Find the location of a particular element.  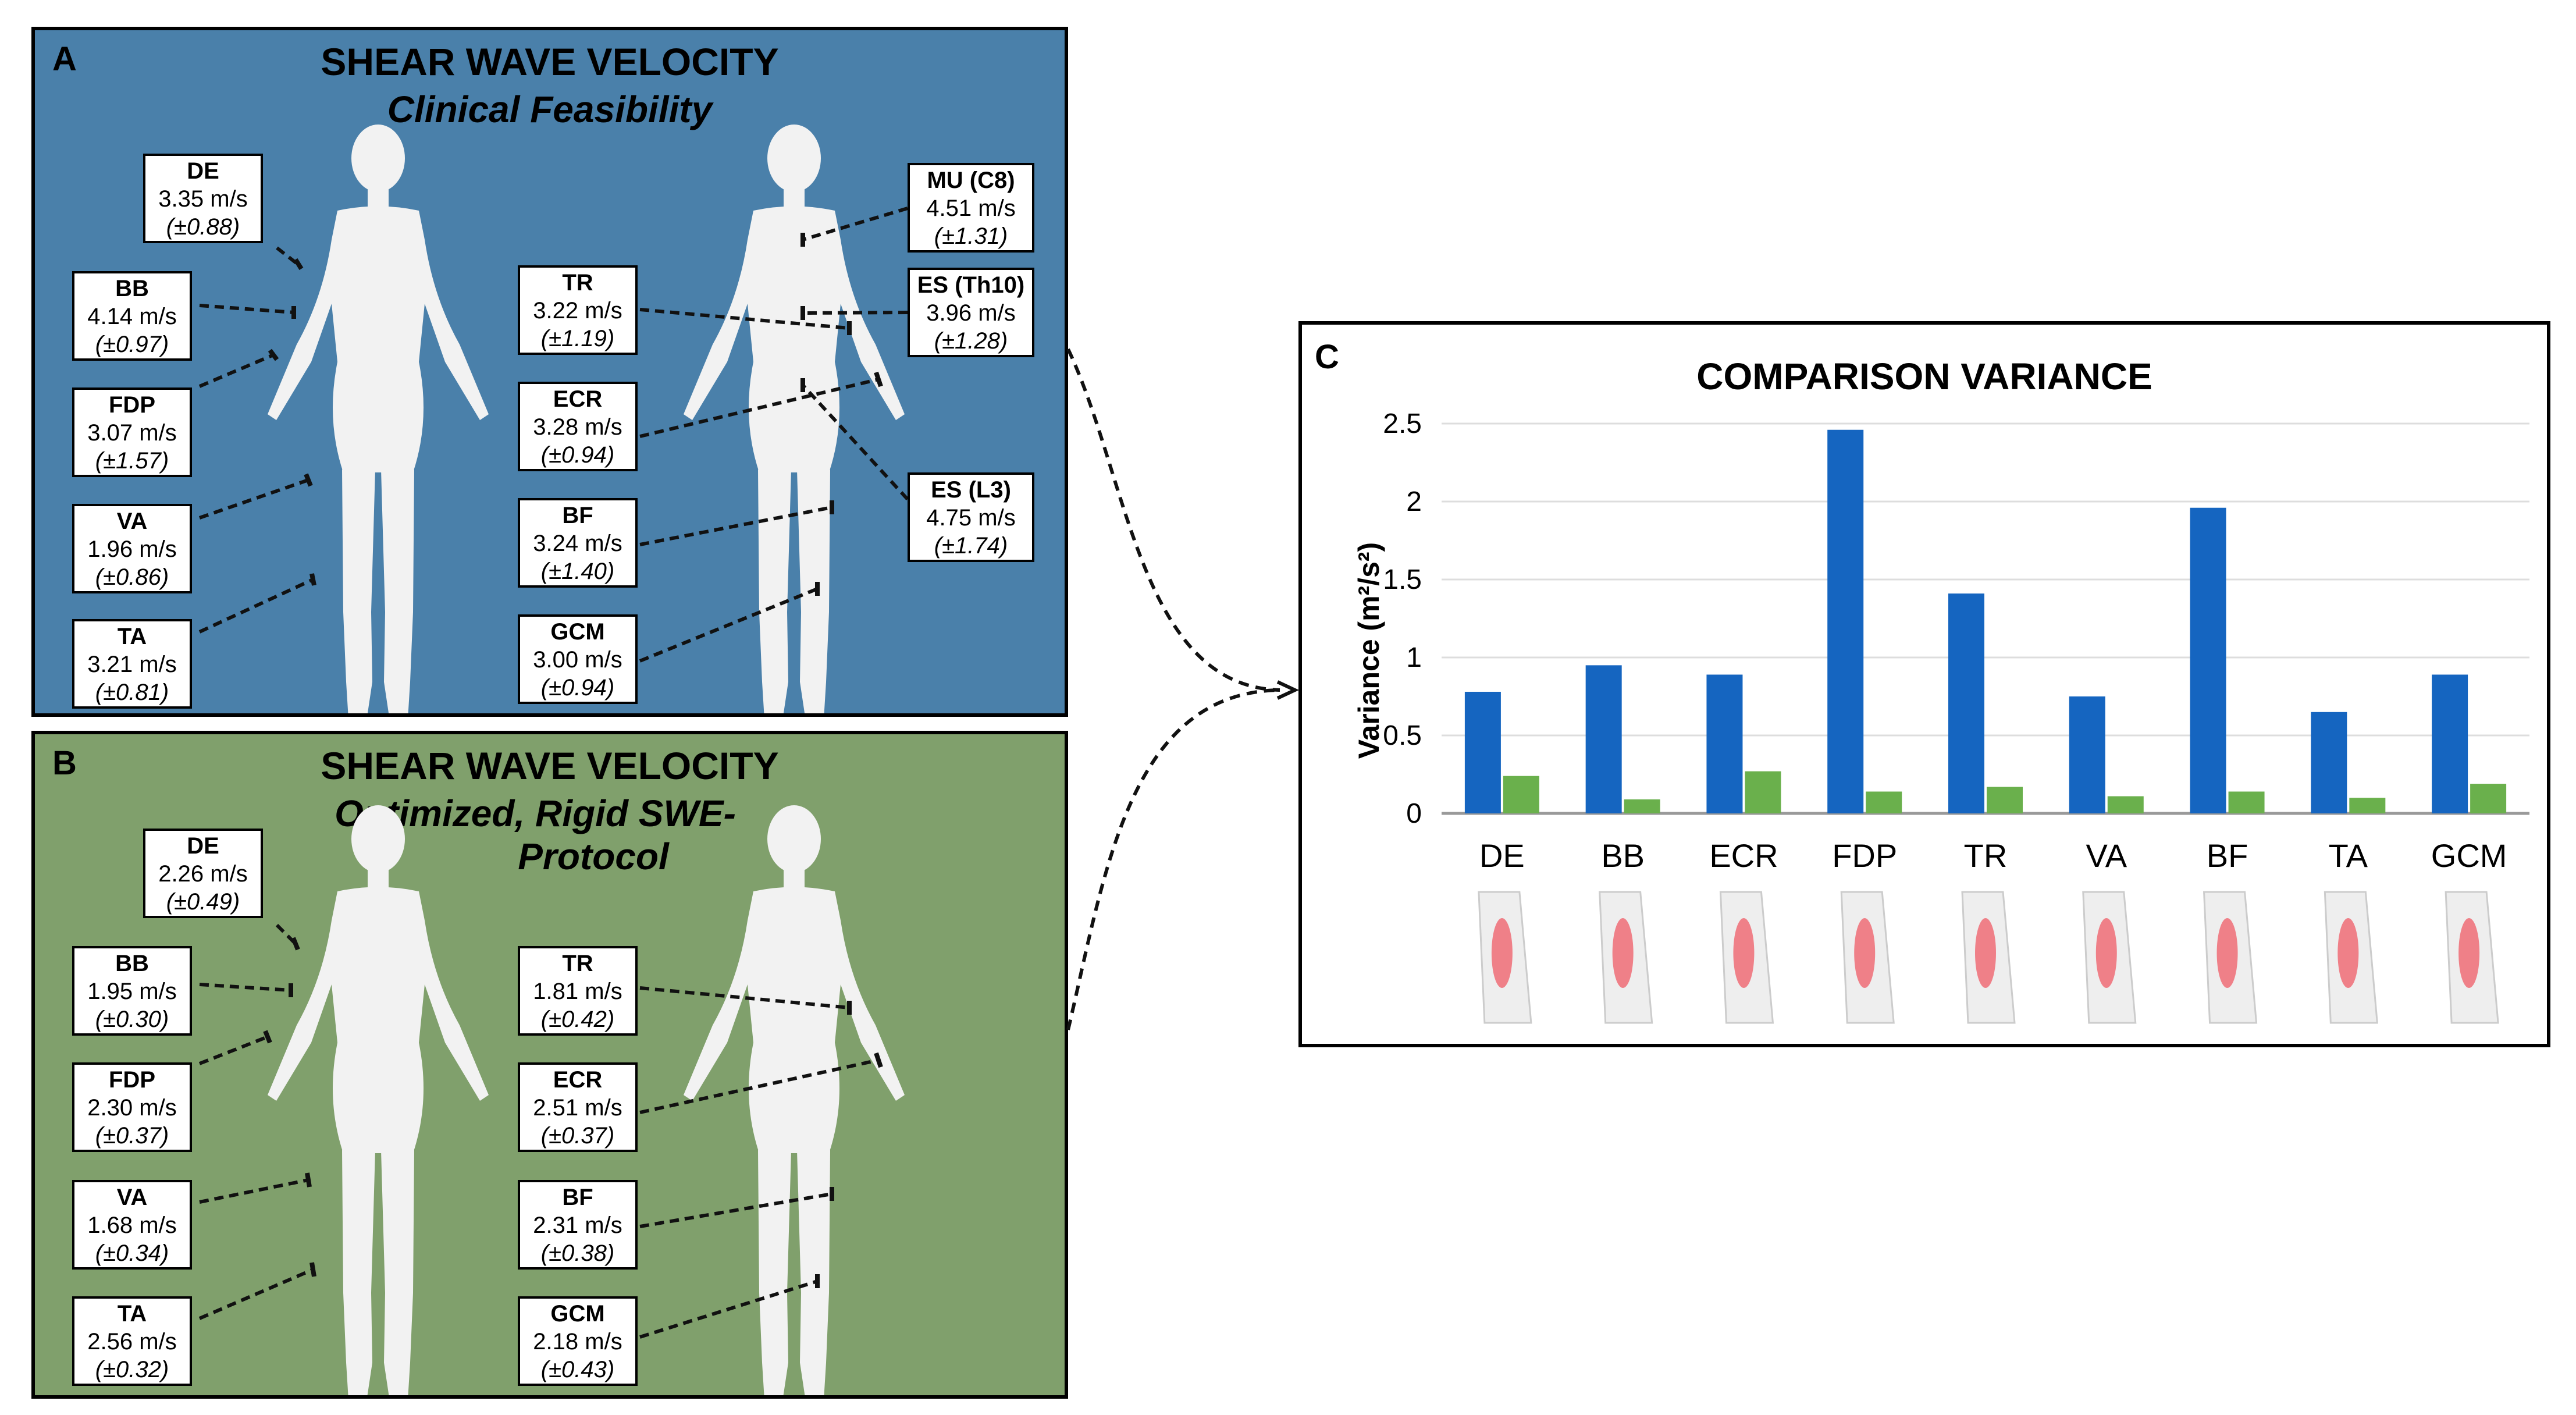

velocity-sd: (±1.28) is located at coordinates (971, 341).